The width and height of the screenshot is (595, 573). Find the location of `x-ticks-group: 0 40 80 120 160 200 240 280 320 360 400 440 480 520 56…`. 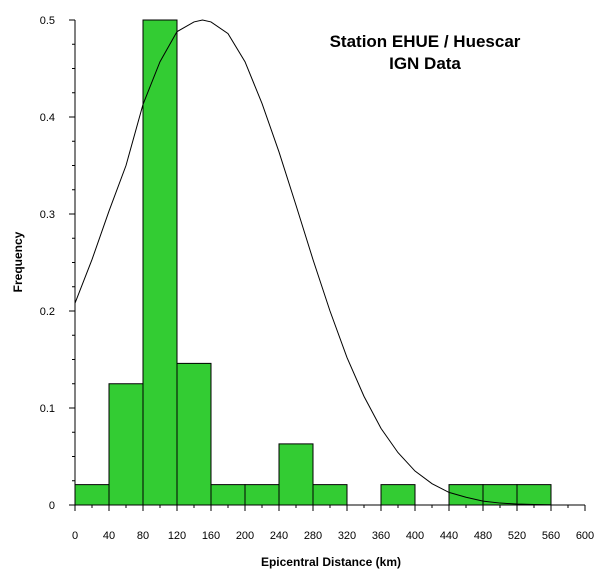

x-ticks-group: 0 40 80 120 160 200 240 280 320 360 400 440 480 520 56… is located at coordinates (333, 523).